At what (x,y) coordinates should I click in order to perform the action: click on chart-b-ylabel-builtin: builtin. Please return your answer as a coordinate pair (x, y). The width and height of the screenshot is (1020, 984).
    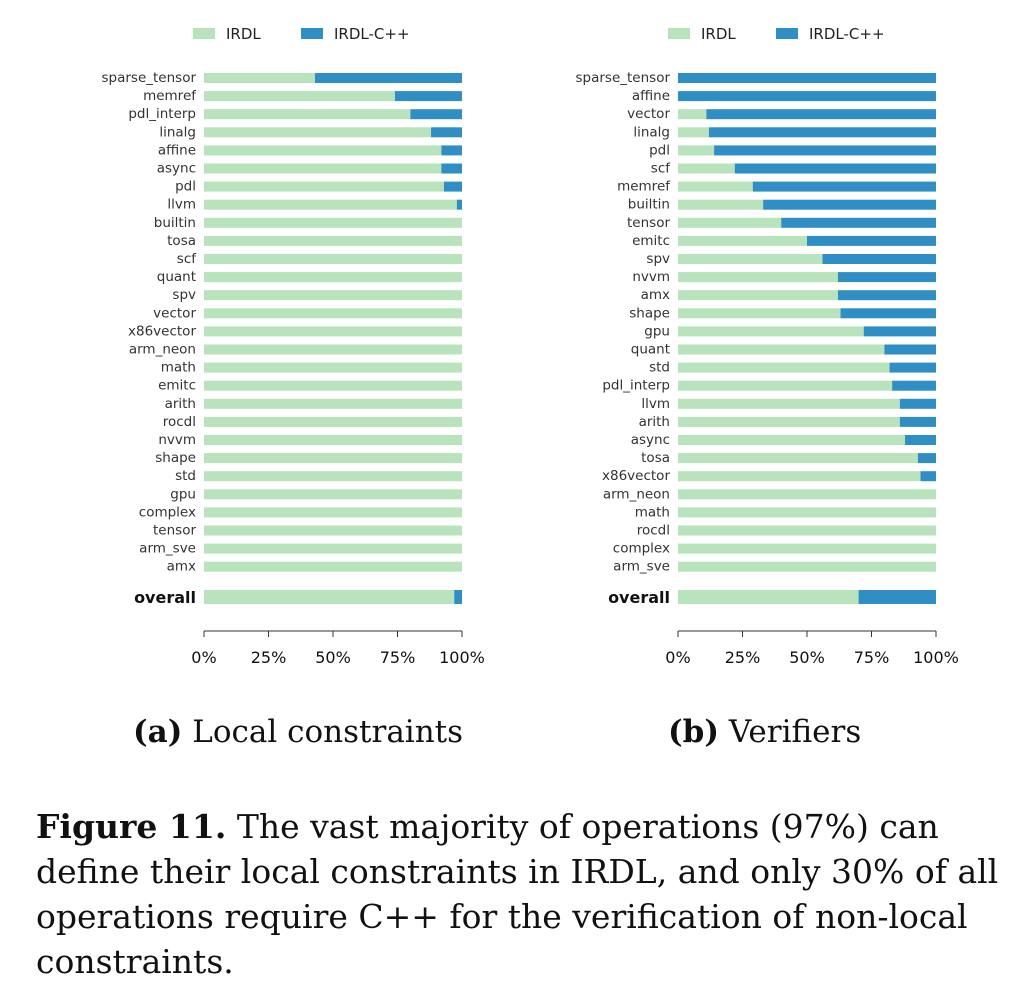
    Looking at the image, I should click on (649, 205).